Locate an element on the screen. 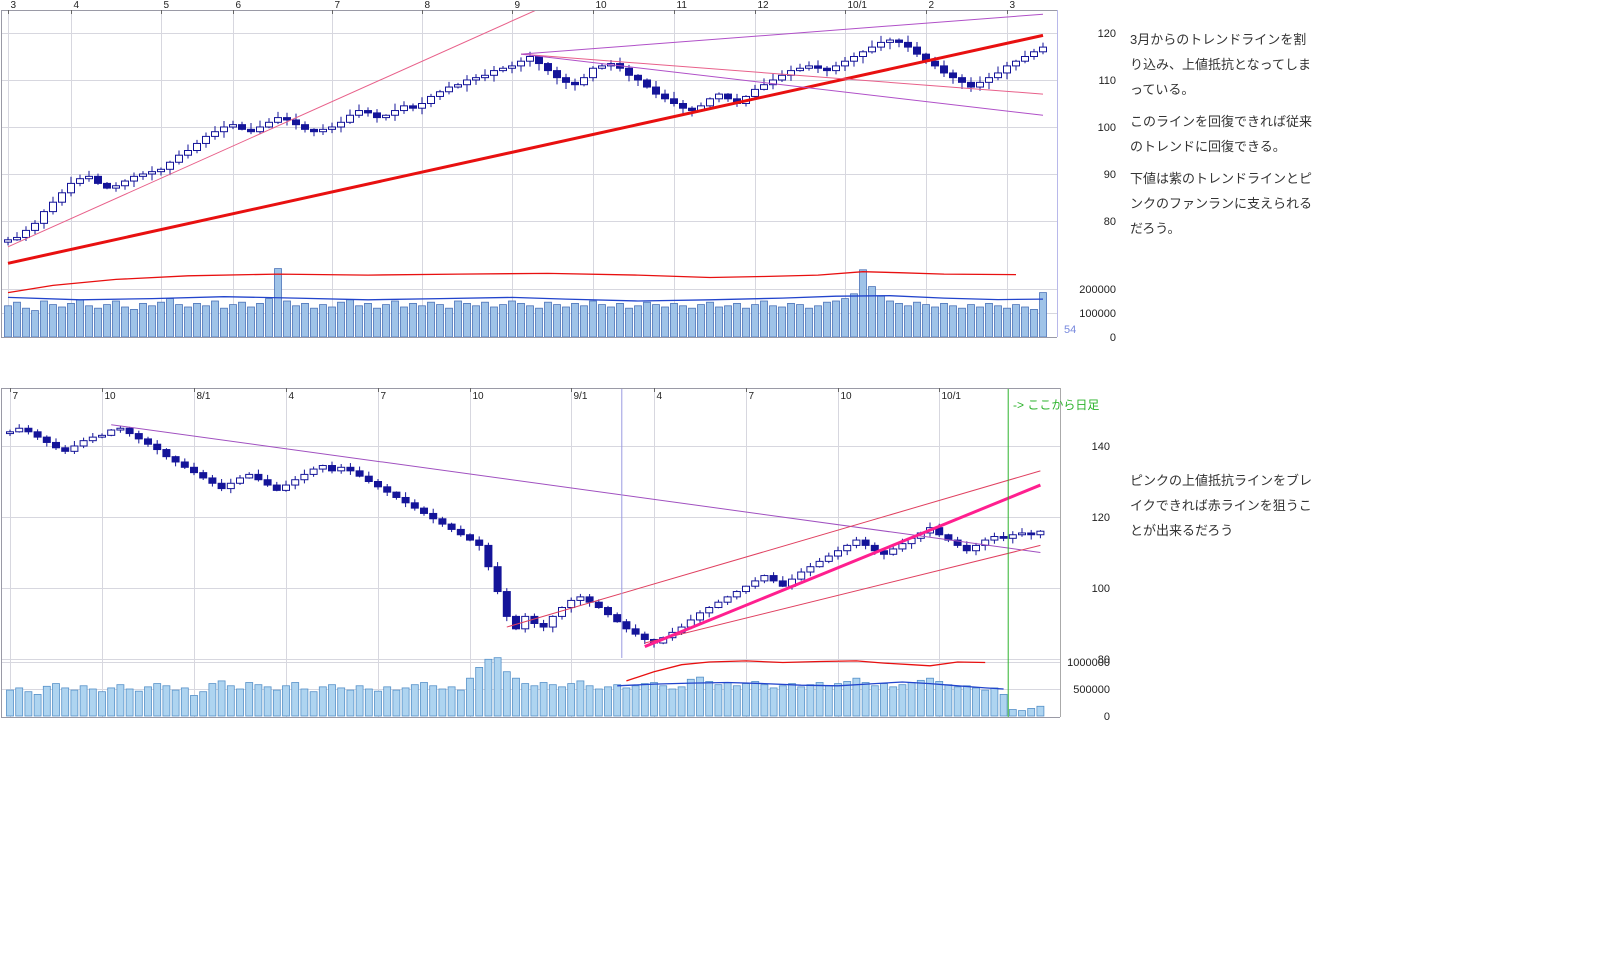  volume-tick-label: 100000 is located at coordinates (1097, 314).